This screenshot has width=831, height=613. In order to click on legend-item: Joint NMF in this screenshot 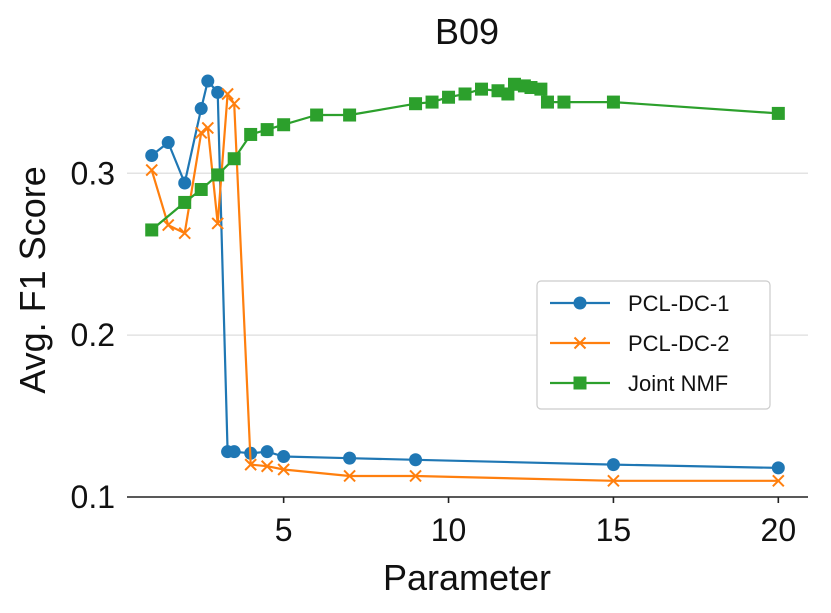, I will do `click(639, 383)`.